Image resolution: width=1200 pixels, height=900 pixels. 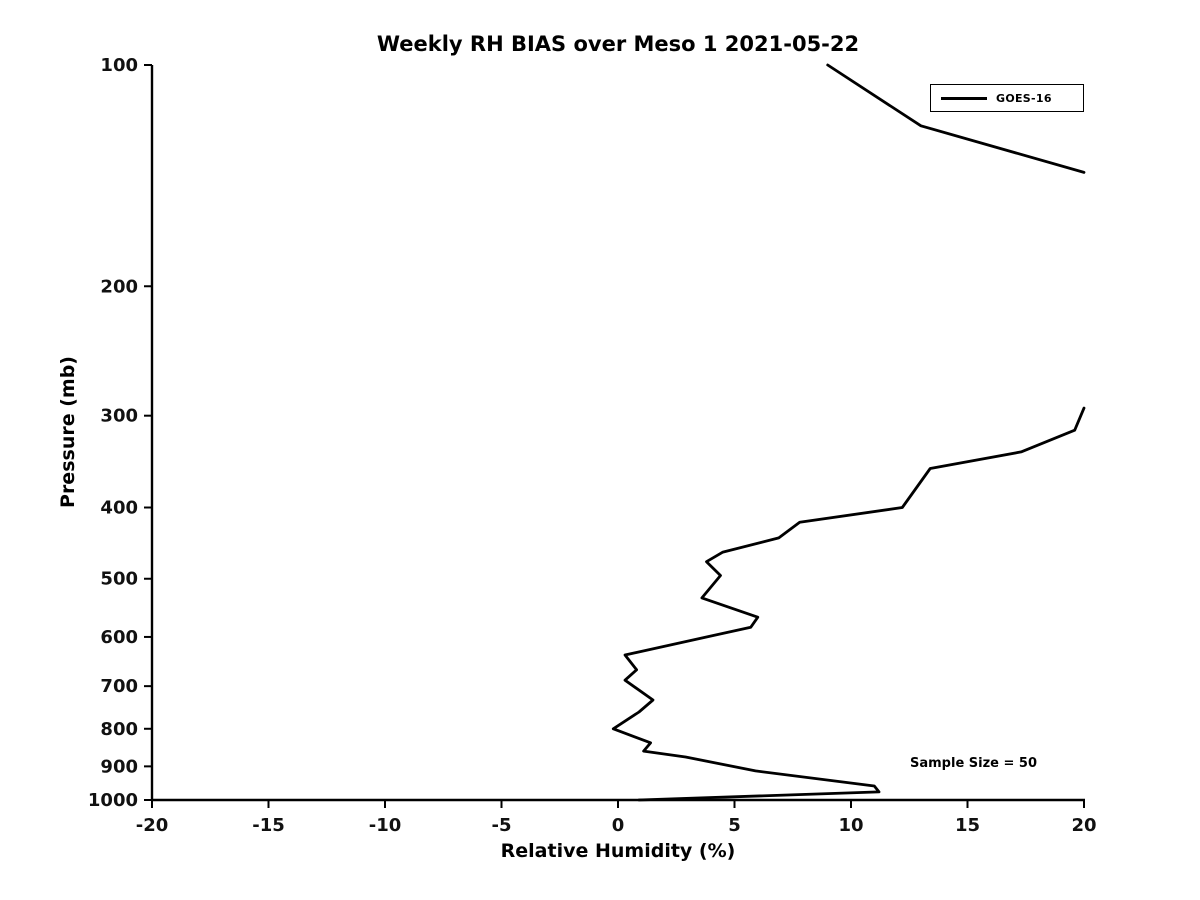 I want to click on data-line-segment, so click(x=956, y=118).